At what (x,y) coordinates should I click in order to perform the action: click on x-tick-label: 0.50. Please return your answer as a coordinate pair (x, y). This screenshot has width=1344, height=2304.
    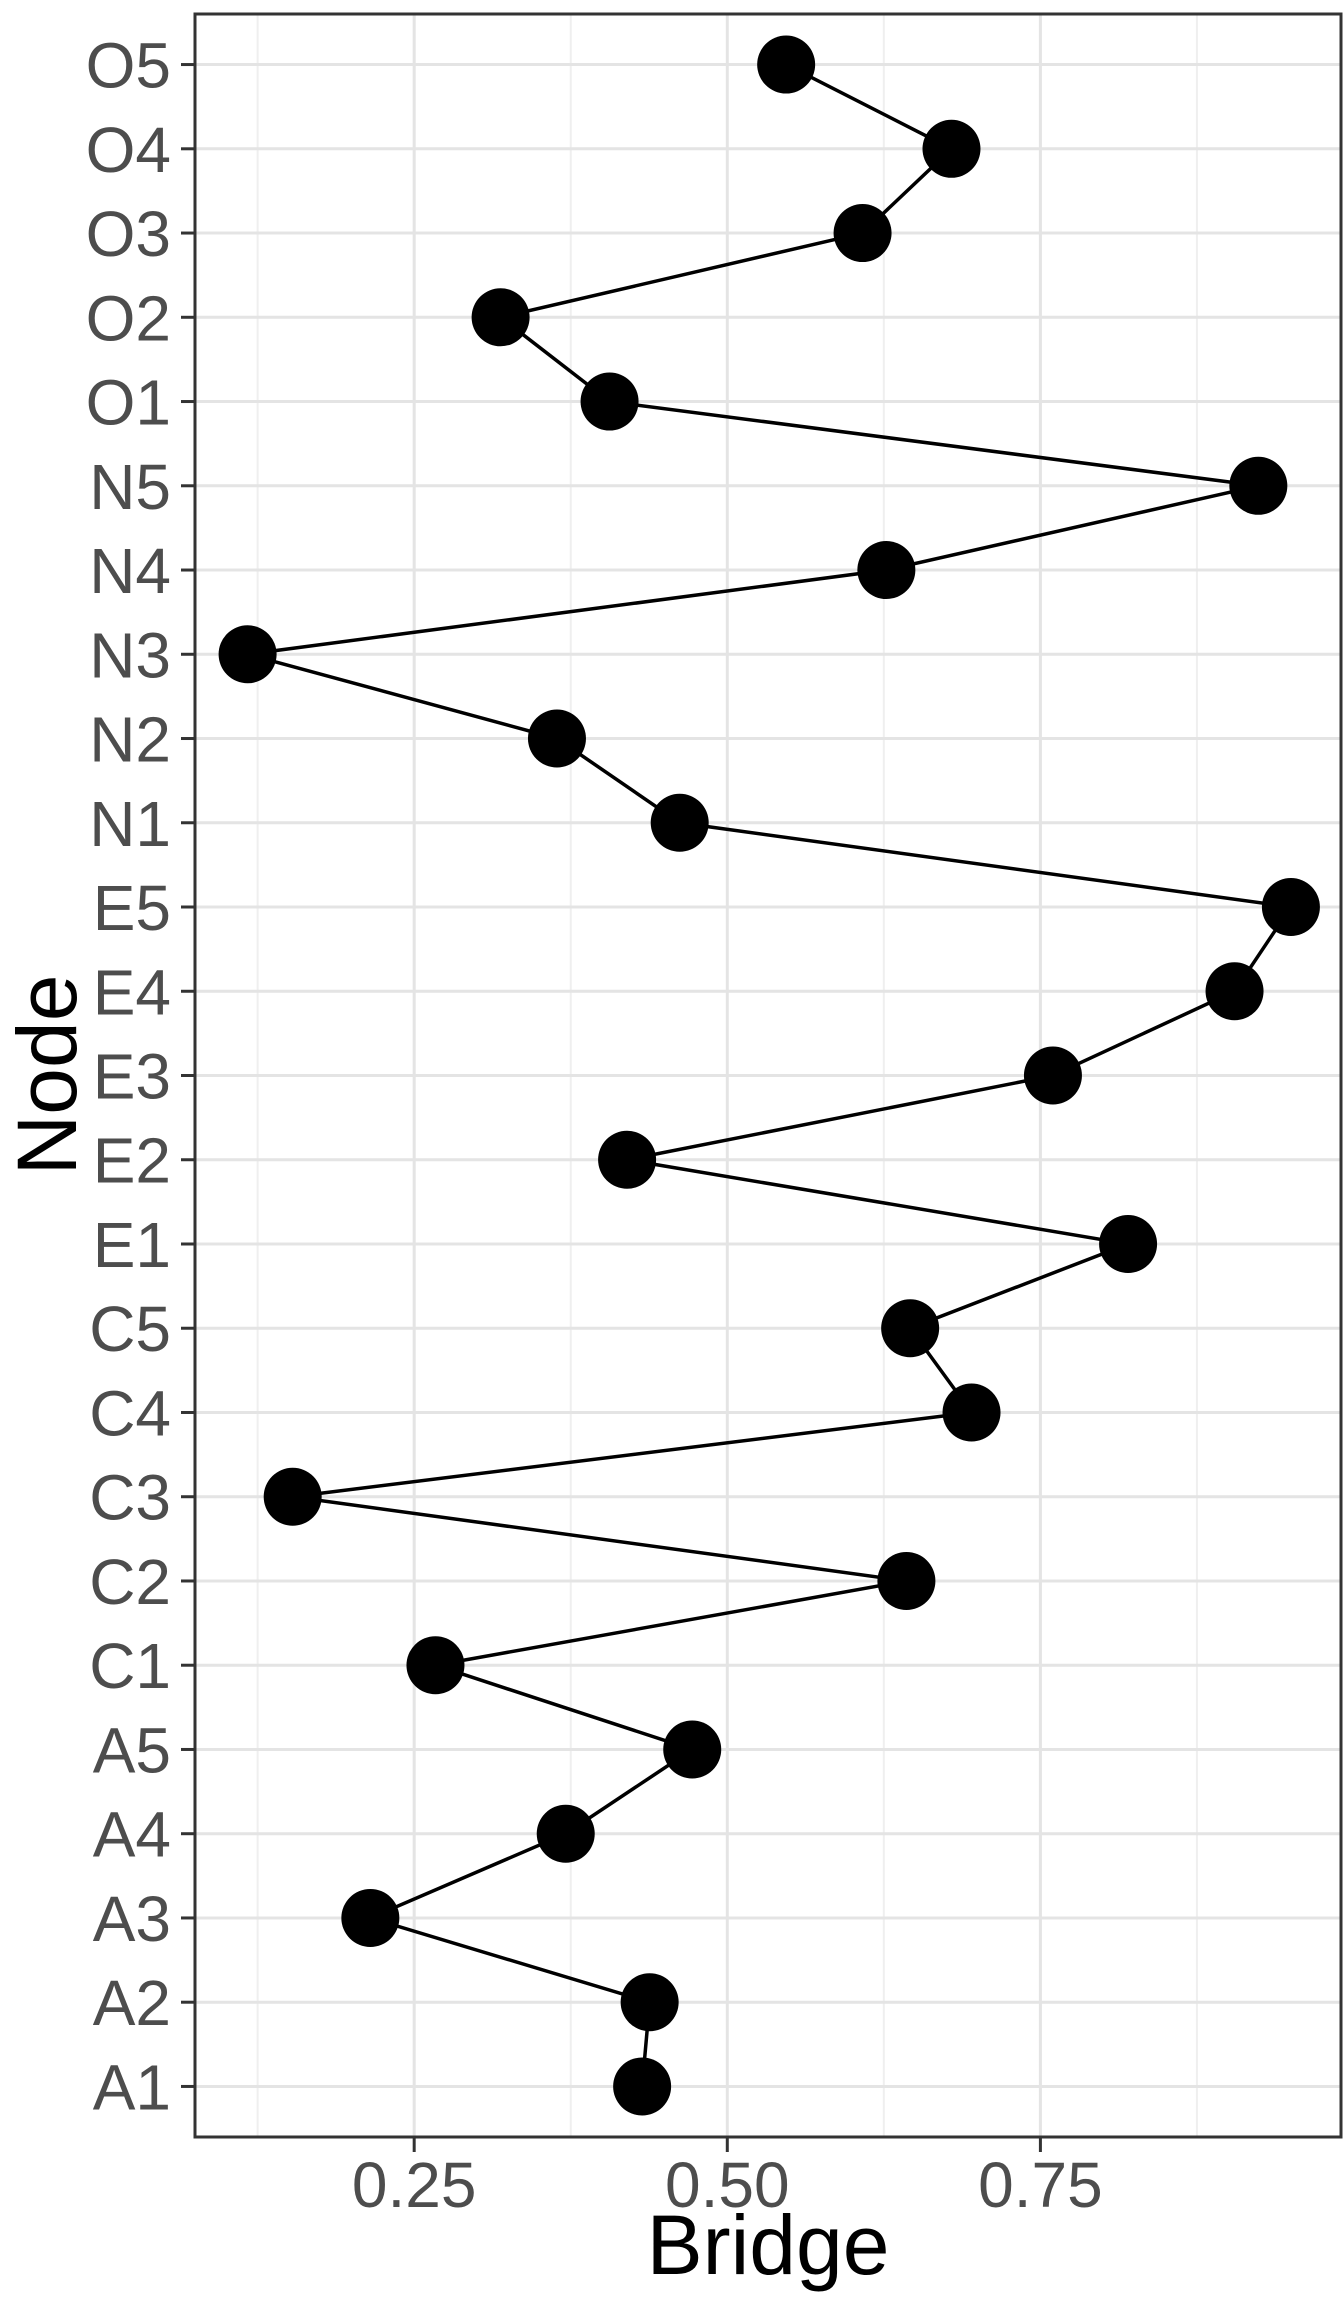
    Looking at the image, I should click on (727, 2185).